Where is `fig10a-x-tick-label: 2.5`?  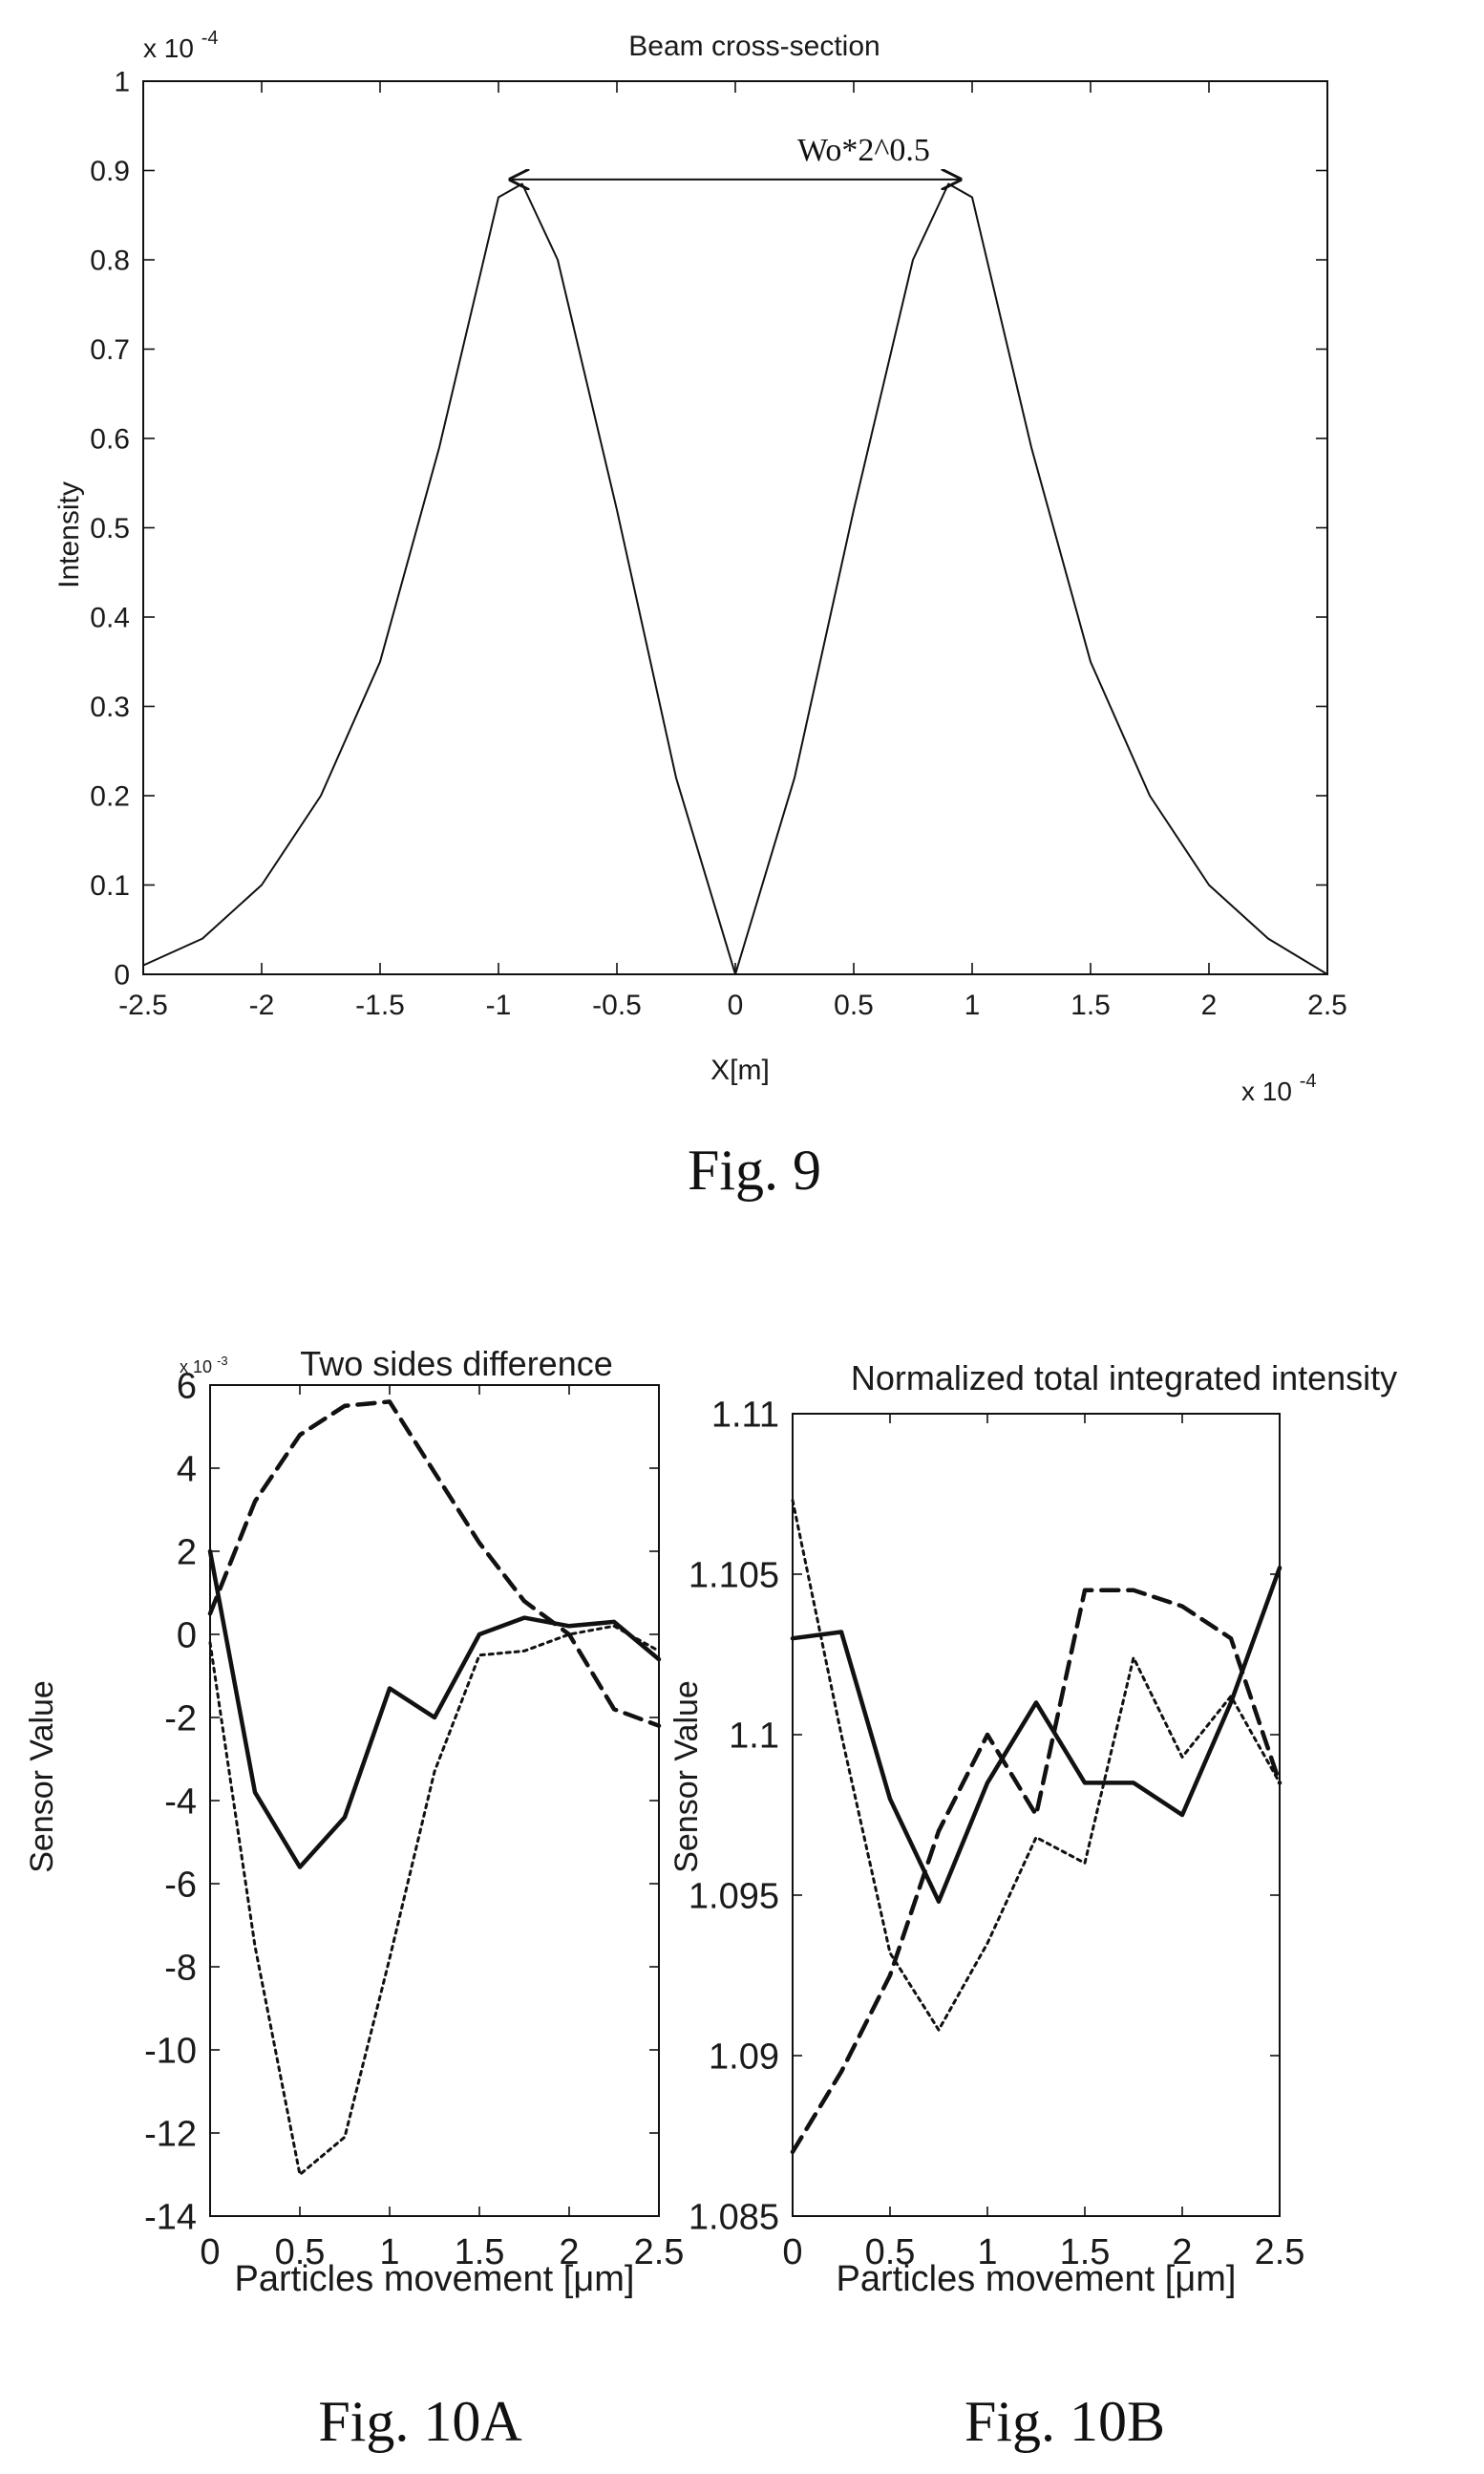
fig10a-x-tick-label: 2.5 is located at coordinates (660, 2252).